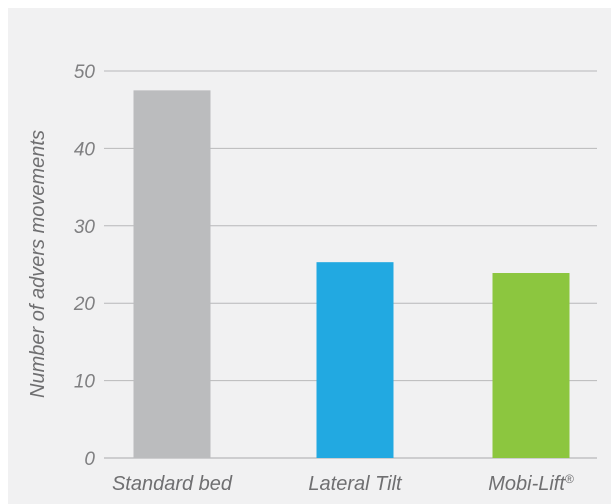 This screenshot has height=504, width=611. Describe the element at coordinates (85, 382) in the screenshot. I see `y-tick-label: 10` at that location.